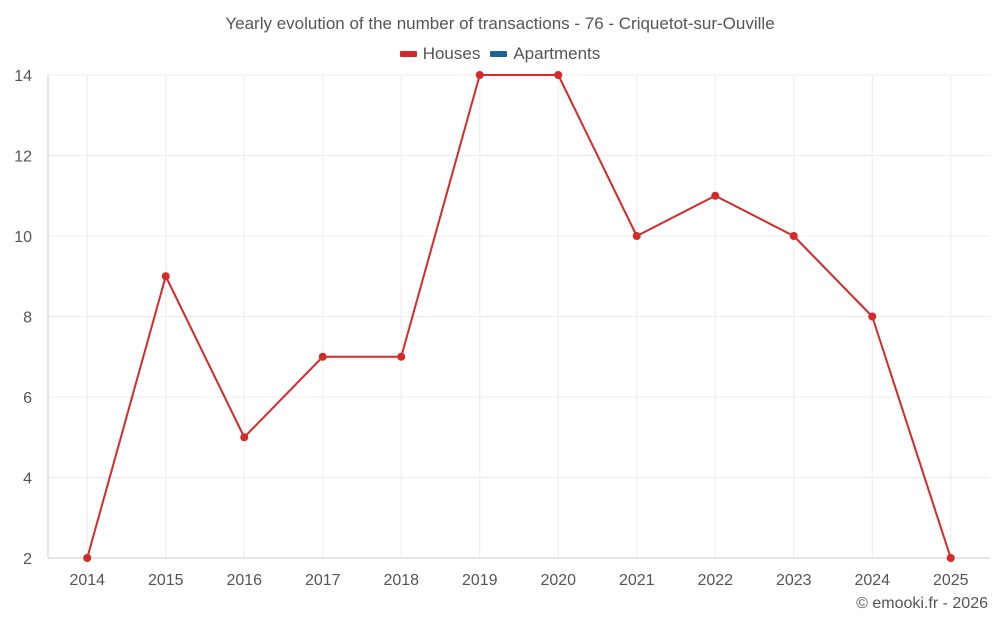  I want to click on legend-item-apartments: Apartments, so click(545, 54).